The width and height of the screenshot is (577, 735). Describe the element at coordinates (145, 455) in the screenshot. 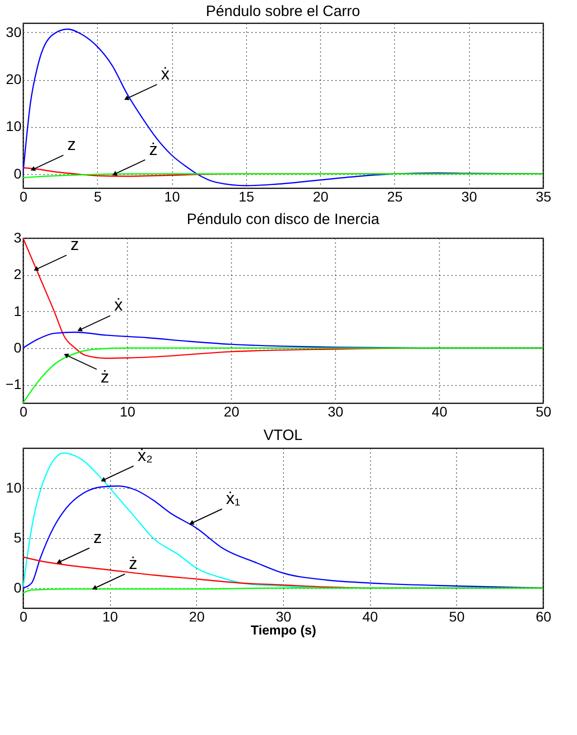

I see `annotation: ẋ₂` at that location.